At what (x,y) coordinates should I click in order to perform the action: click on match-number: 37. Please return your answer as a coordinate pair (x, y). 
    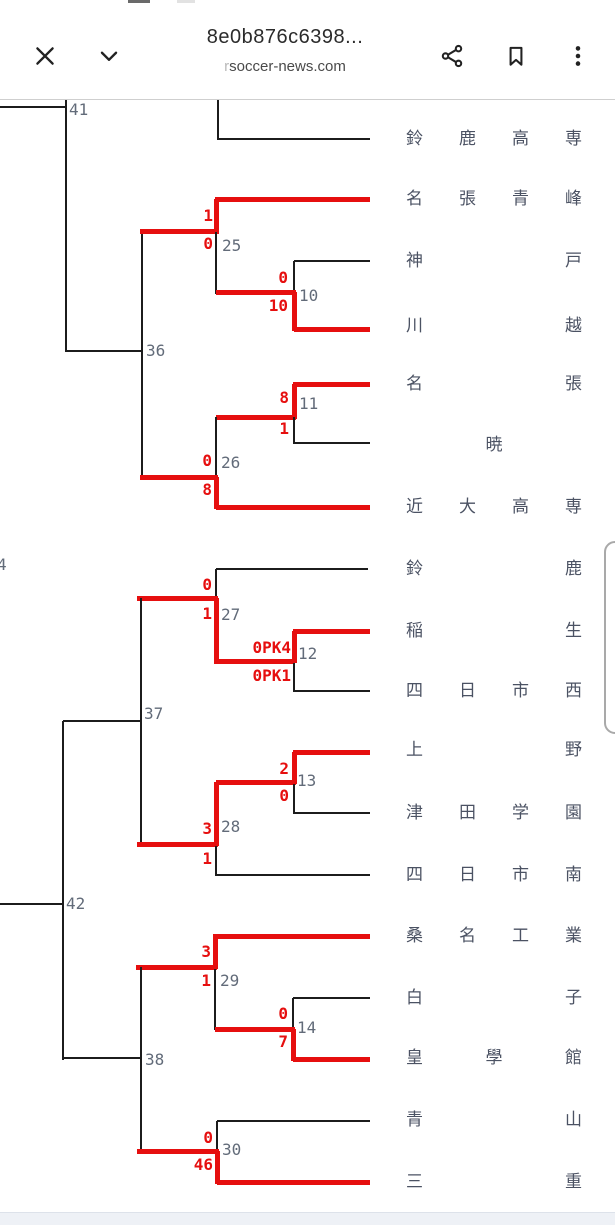
    Looking at the image, I should click on (154, 713).